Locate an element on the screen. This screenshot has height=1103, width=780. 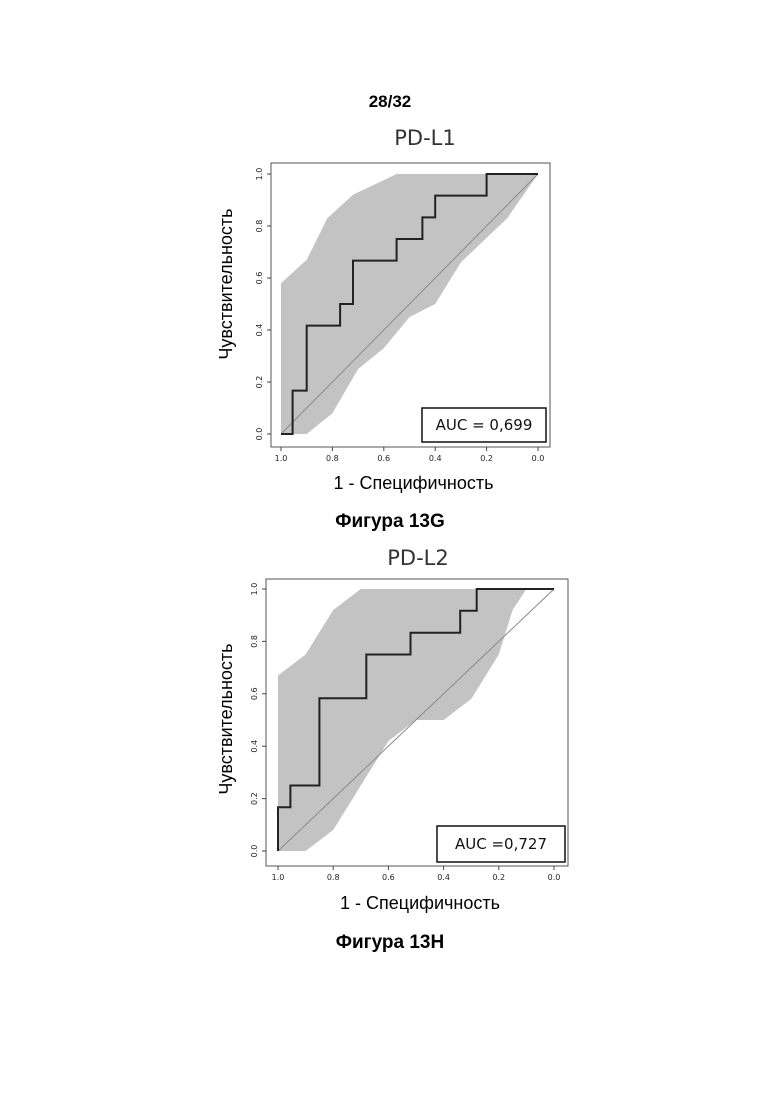
y-tick-label: 0.0 is located at coordinates (254, 851).